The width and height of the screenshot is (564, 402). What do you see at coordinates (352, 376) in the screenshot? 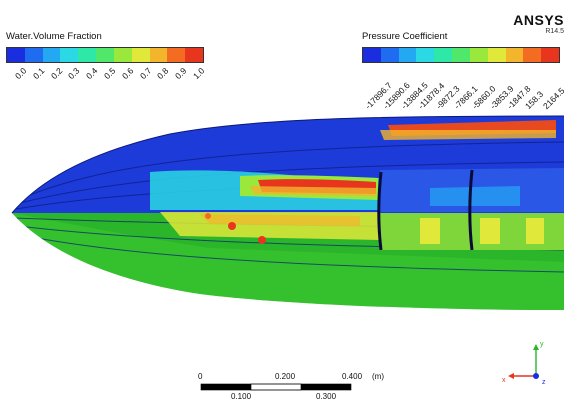
I see `scale-tick-0400: 0.400` at bounding box center [352, 376].